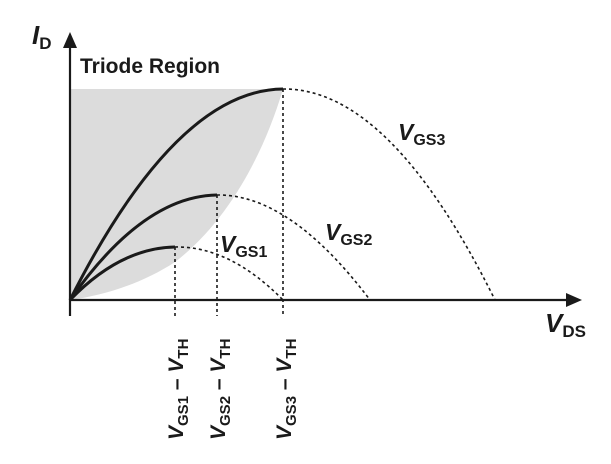 The height and width of the screenshot is (464, 611). Describe the element at coordinates (150, 66) in the screenshot. I see `triode-region-label: Triode Region` at that location.